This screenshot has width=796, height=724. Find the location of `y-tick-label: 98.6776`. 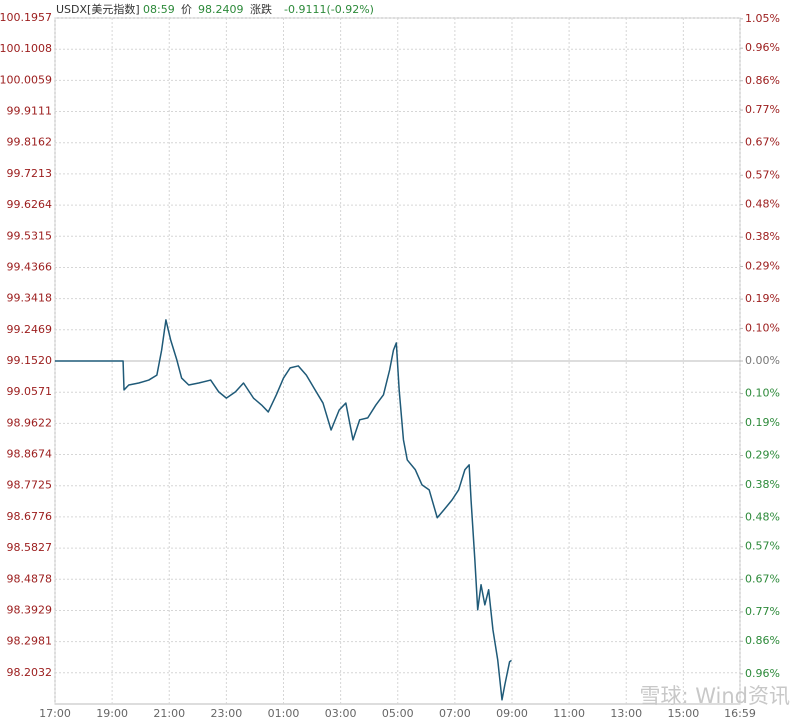

y-tick-label: 98.6776 is located at coordinates (30, 516).